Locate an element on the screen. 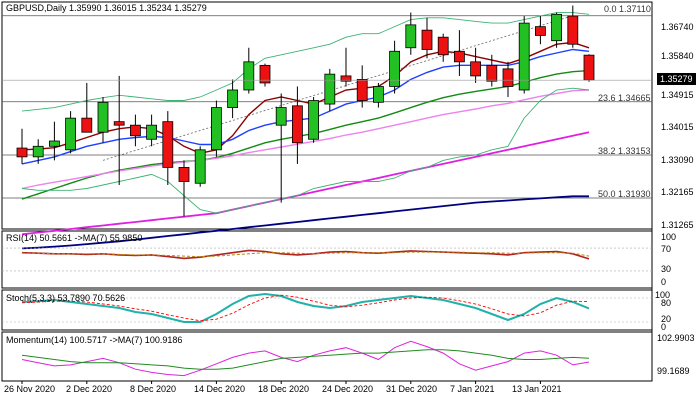 This screenshot has height=405, width=700. rsi-line is located at coordinates (305, 254).